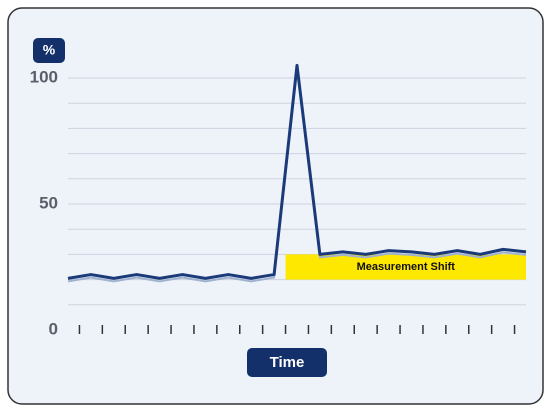 The width and height of the screenshot is (550, 417). Describe the element at coordinates (53, 328) in the screenshot. I see `y-tick-label: 0` at that location.